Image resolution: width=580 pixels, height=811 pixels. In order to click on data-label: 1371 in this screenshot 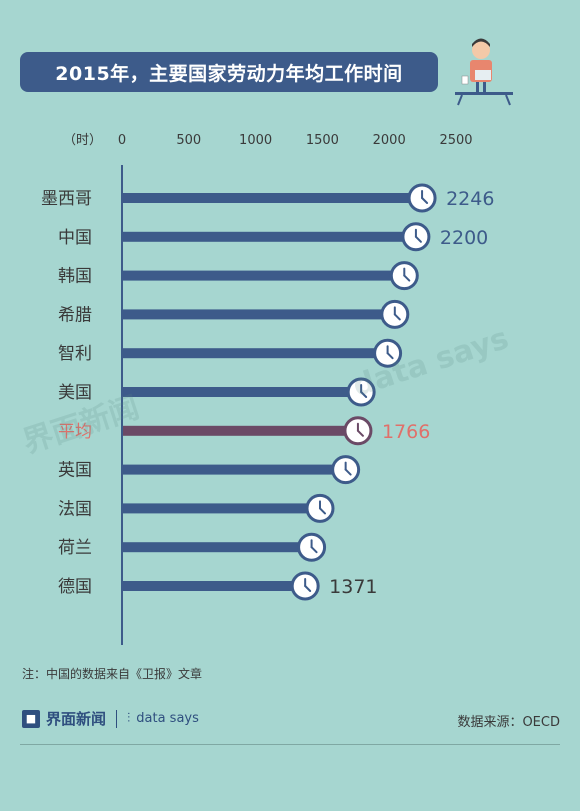, I will do `click(353, 587)`.